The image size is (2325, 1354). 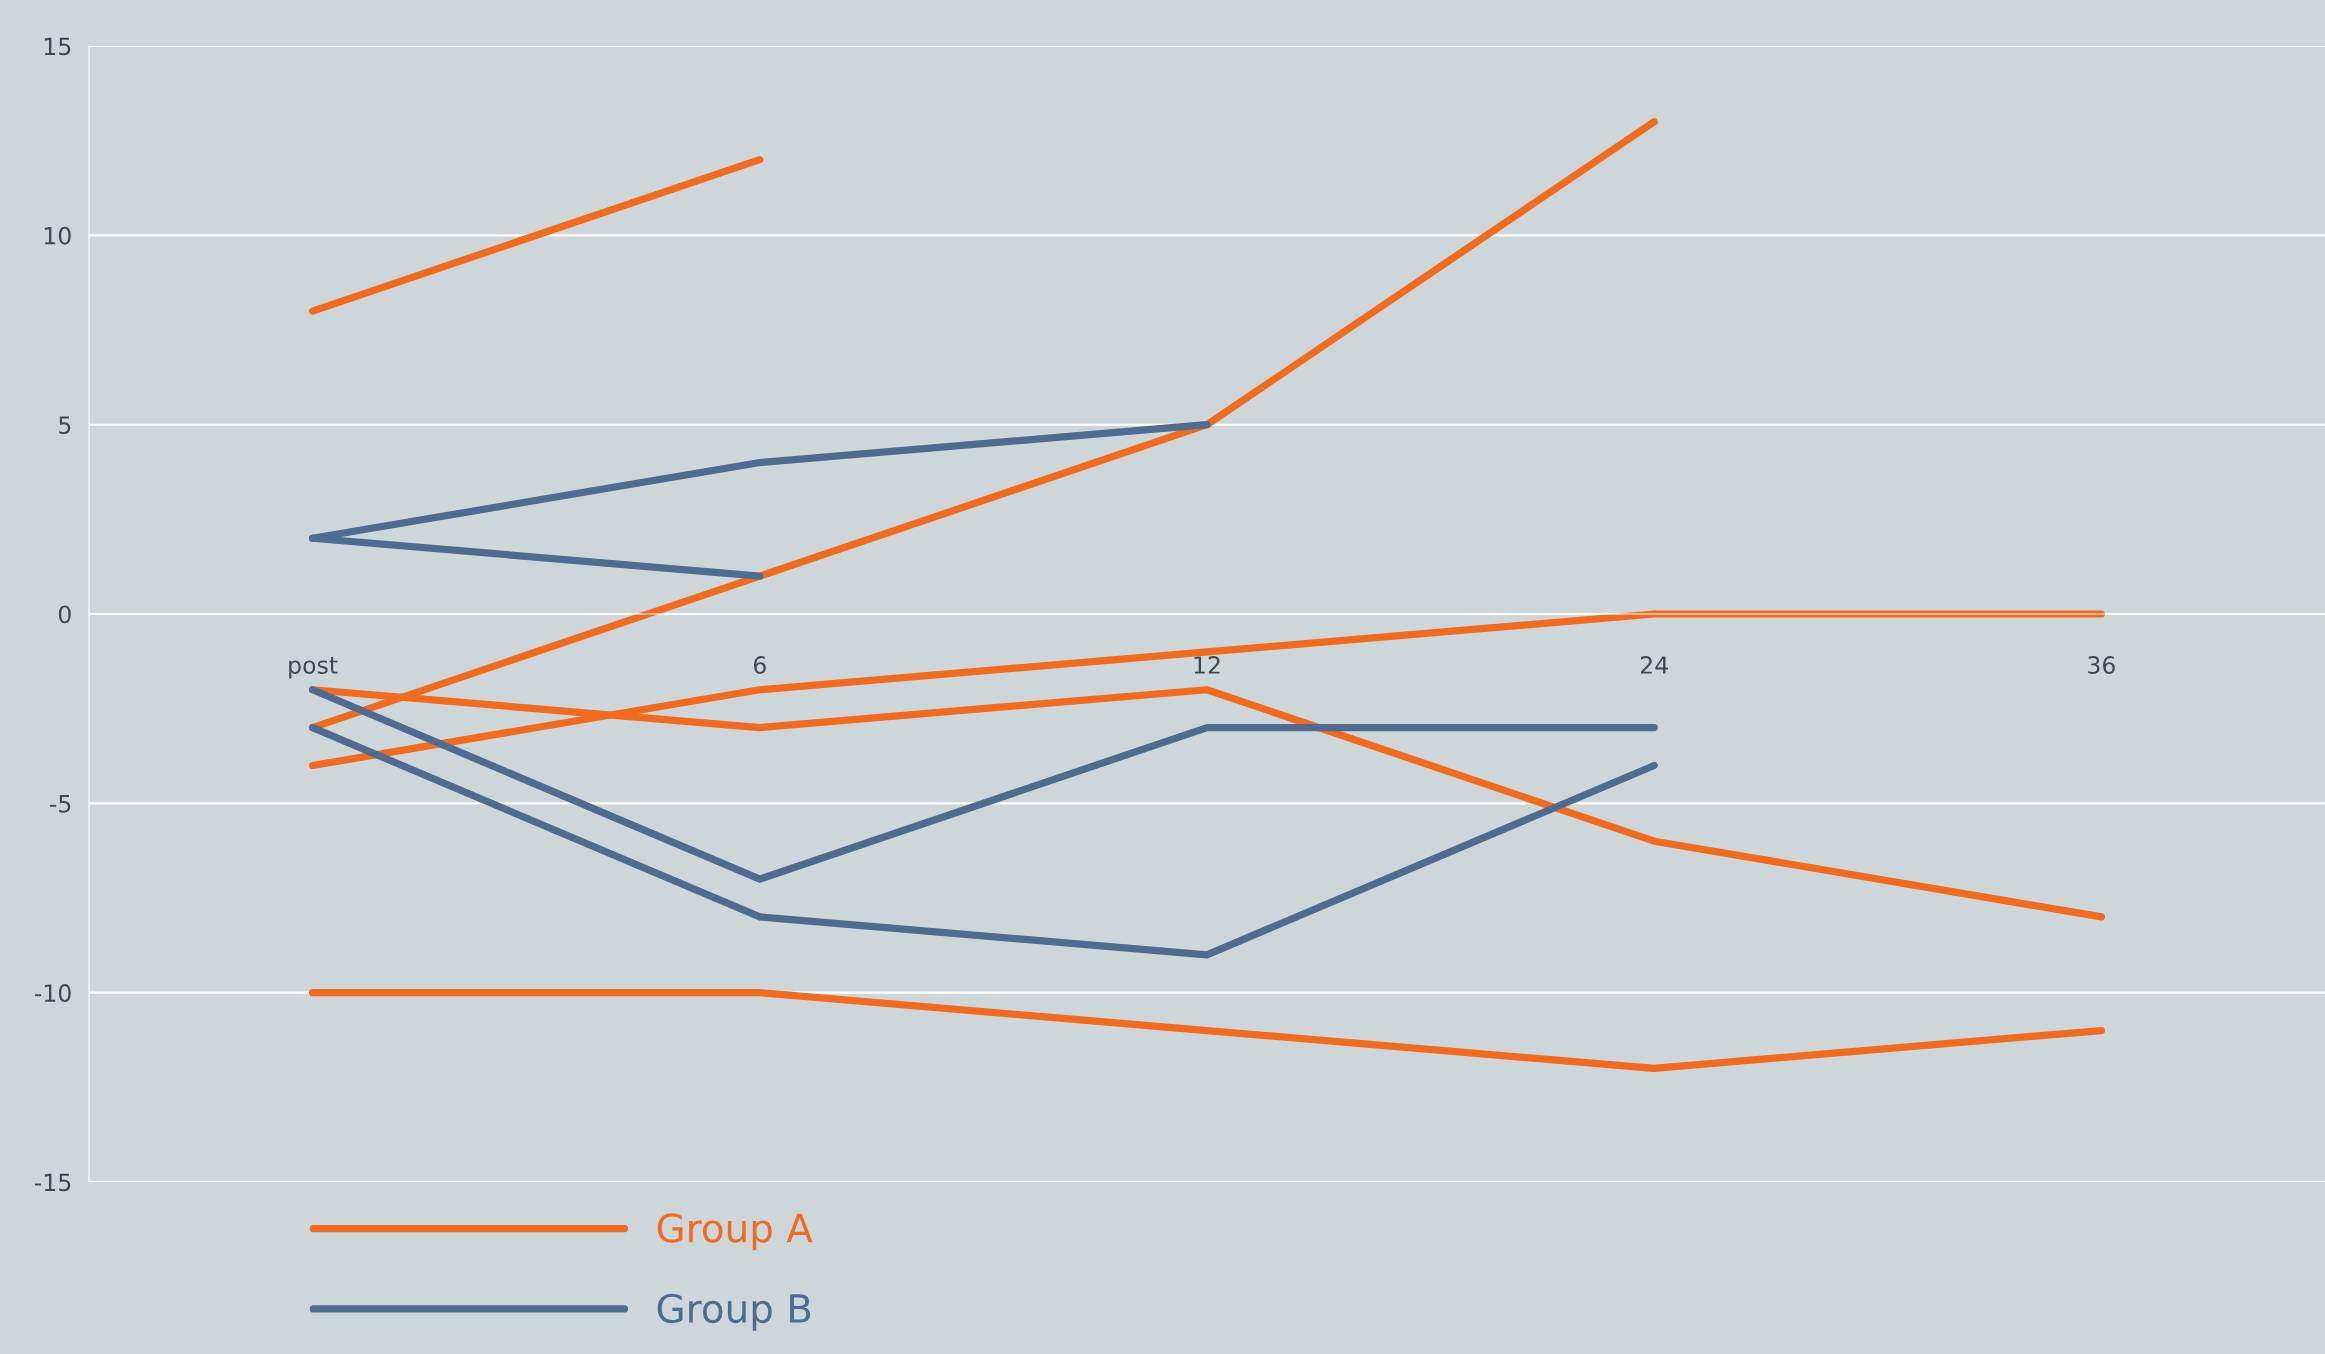 I want to click on y-tick-label: 10, so click(x=57, y=235).